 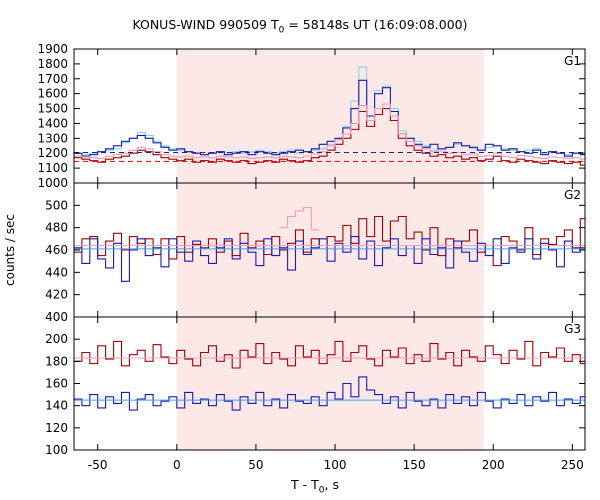 I want to click on y-tick-label: 200, so click(x=56, y=339).